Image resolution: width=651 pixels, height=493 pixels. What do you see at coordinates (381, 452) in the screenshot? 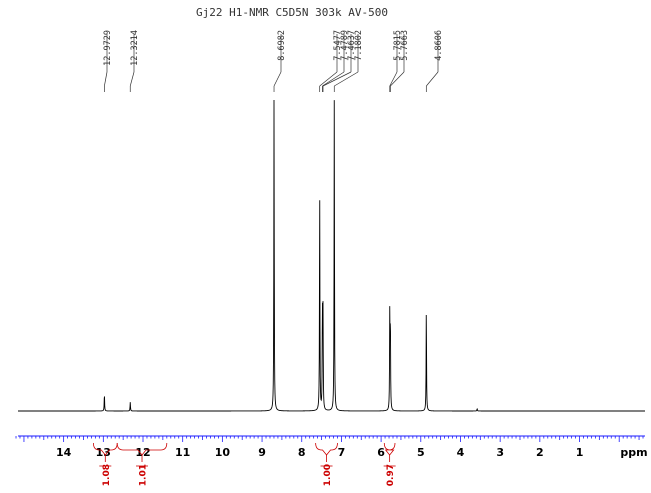
I see `x-tick-label: 6` at bounding box center [381, 452].